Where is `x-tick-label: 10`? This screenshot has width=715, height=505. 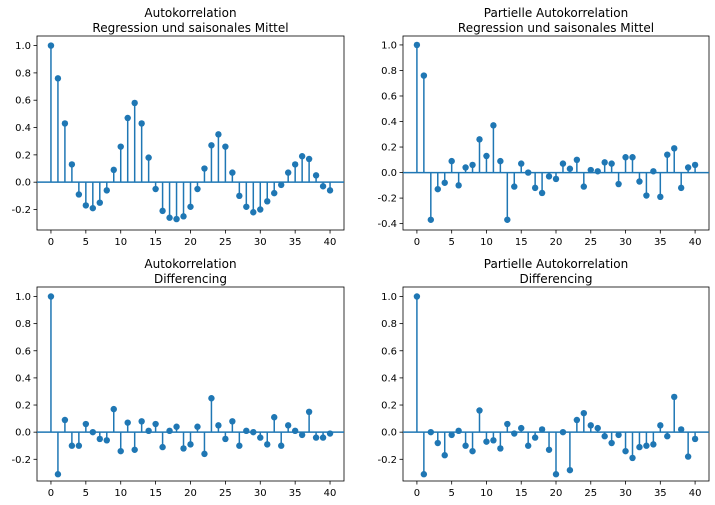
x-tick-label: 10 is located at coordinates (120, 493).